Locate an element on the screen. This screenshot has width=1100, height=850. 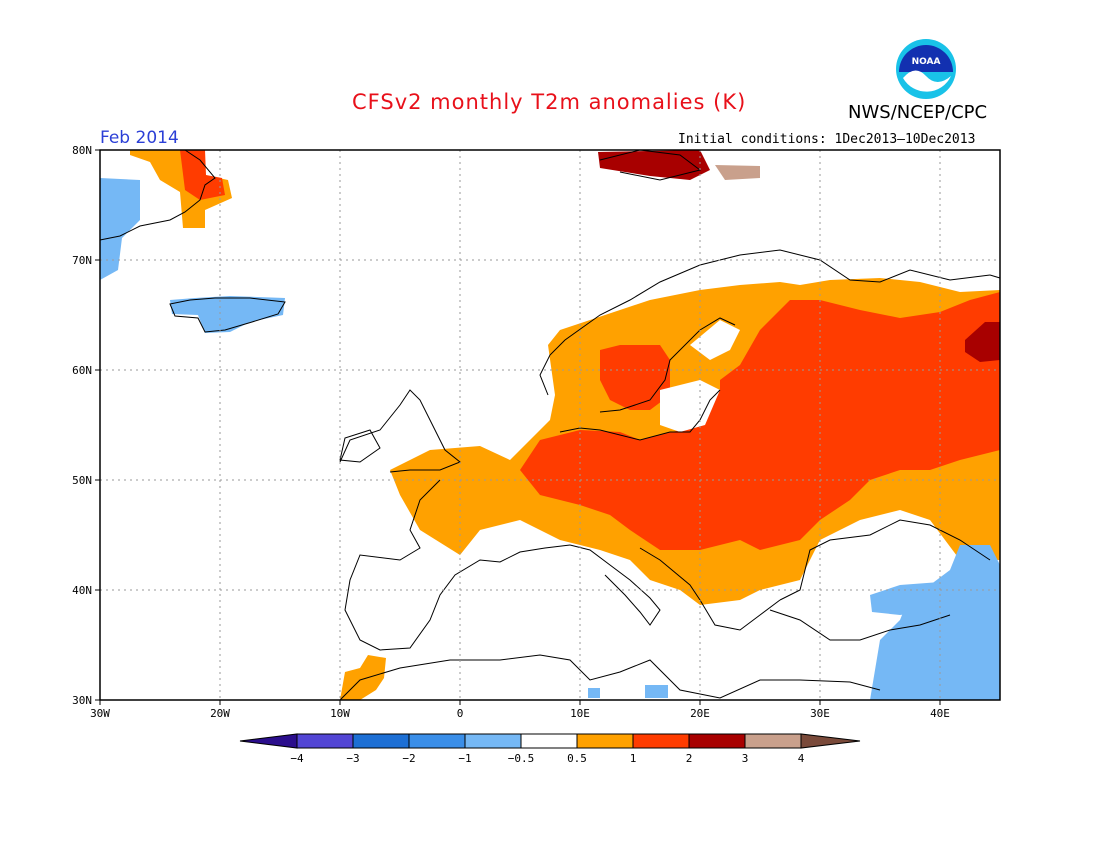
anomaly-blue-iceland is located at coordinates (227, 314).